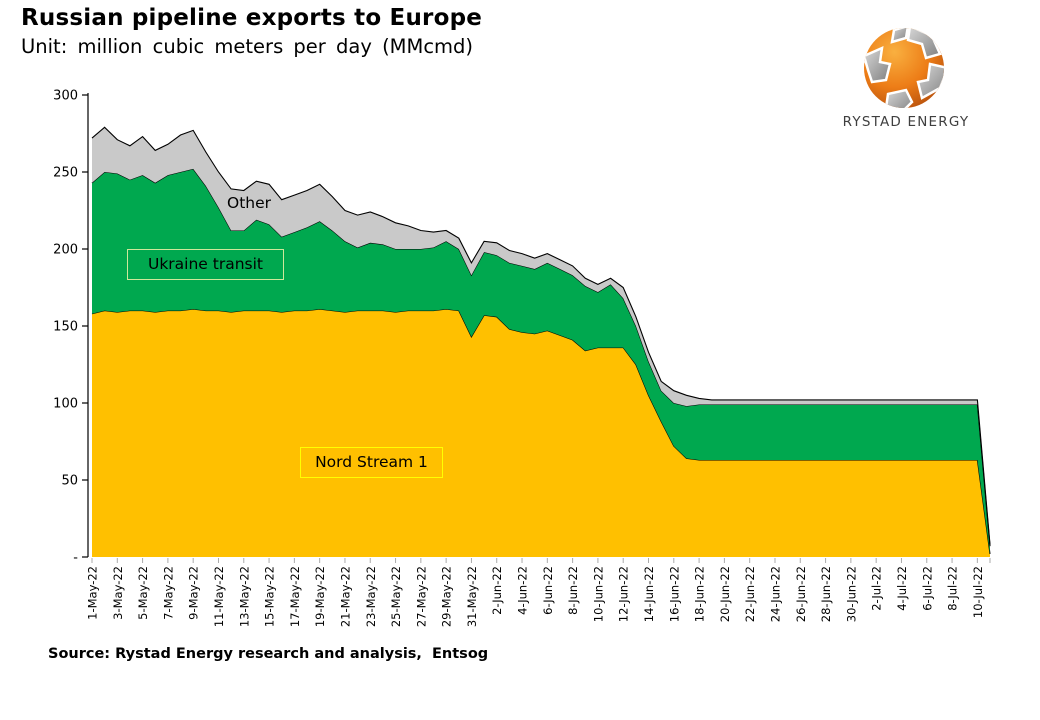 The height and width of the screenshot is (720, 1040). Describe the element at coordinates (118, 593) in the screenshot. I see `x-axis-label: 3-May-22` at that location.